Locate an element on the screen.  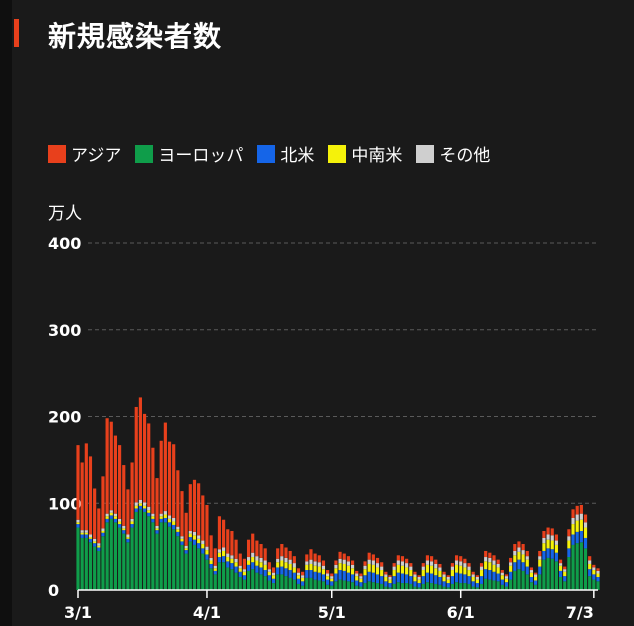
legend-label-latin-america: 中南米 is located at coordinates (377, 156).